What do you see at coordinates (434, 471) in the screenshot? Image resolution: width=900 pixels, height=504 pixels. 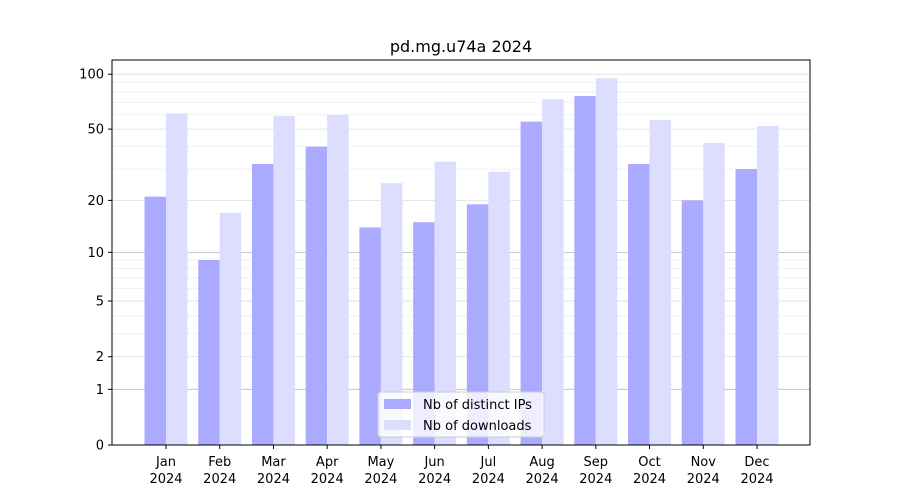 I see `x-tick-label: Jun 2024` at bounding box center [434, 471].